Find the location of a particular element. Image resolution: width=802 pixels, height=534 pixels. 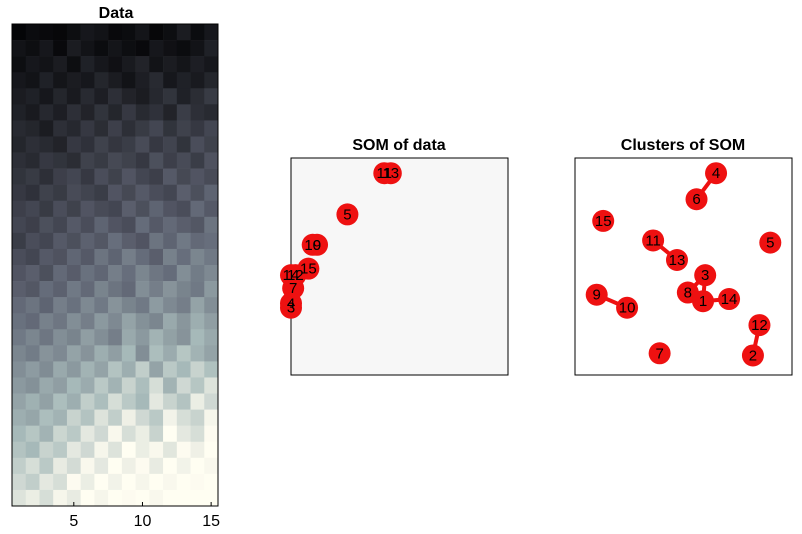

cluster-nodes: 46 15 11 5 13 38 9 1 14 10 12 7 2 is located at coordinates (683, 264).